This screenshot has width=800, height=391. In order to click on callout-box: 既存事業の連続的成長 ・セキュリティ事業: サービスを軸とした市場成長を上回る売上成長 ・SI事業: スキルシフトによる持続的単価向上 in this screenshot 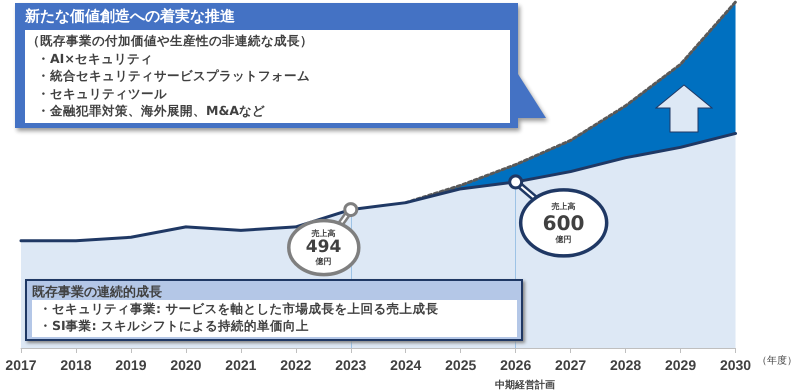, I will do `click(274, 310)`.